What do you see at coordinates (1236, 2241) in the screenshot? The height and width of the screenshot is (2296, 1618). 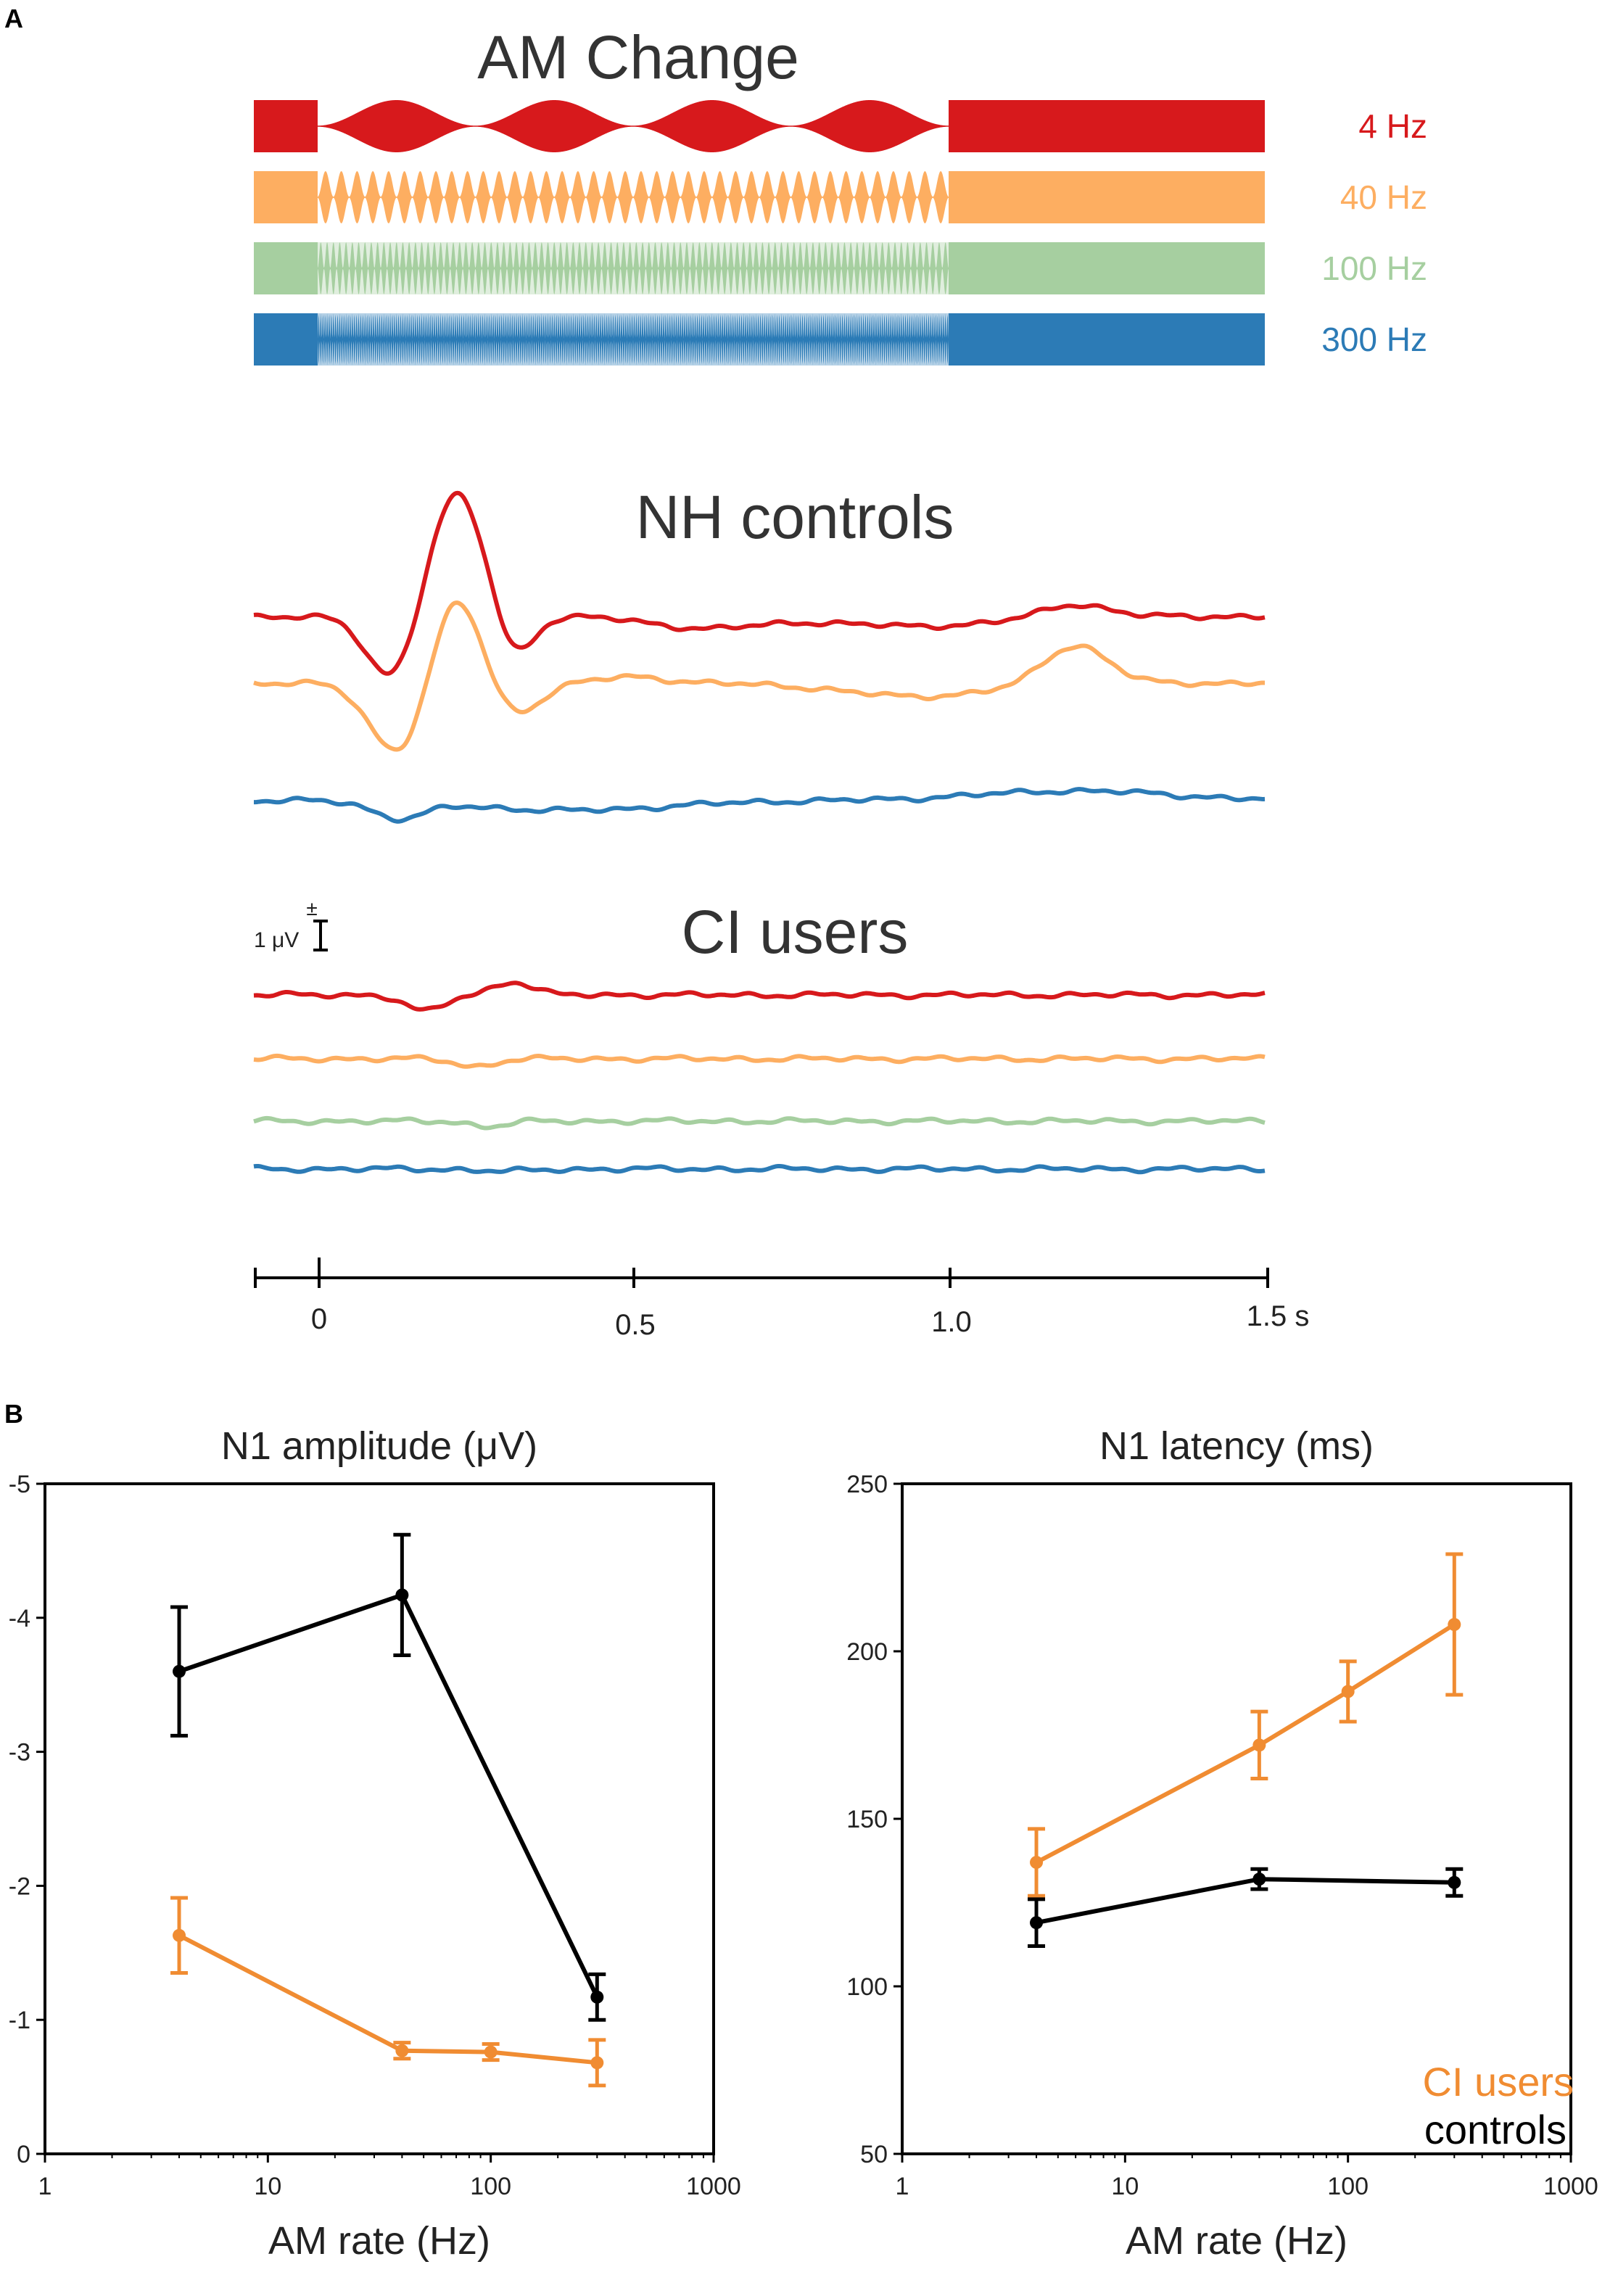 I see `lat-x-axis-label: AM rate (Hz)` at bounding box center [1236, 2241].